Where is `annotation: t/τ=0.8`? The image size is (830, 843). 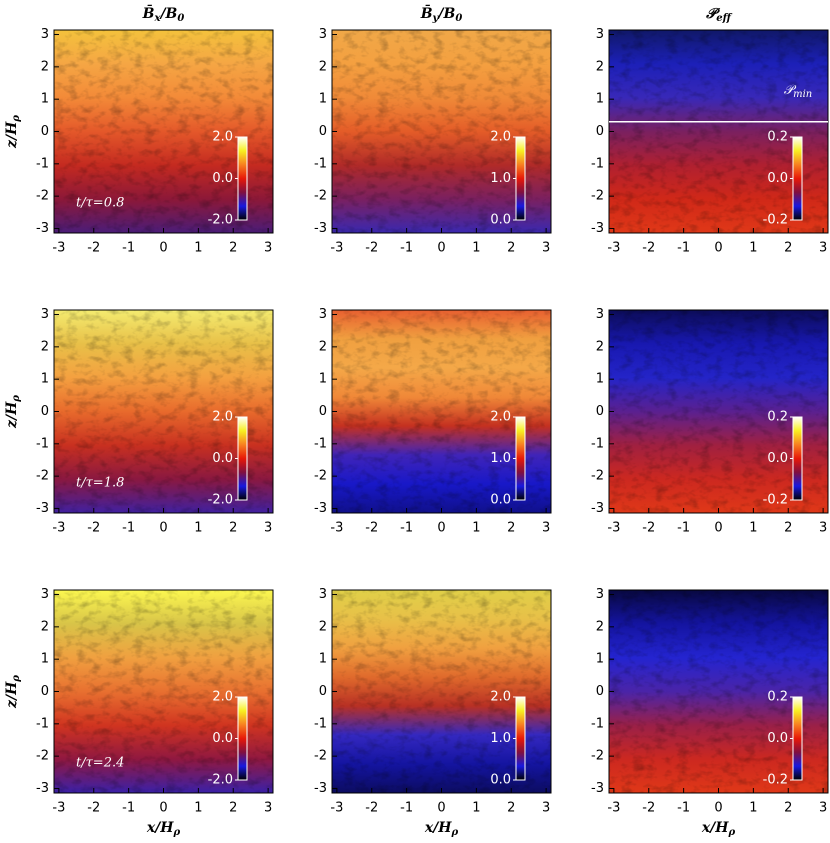 annotation: t/τ=0.8 is located at coordinates (100, 203).